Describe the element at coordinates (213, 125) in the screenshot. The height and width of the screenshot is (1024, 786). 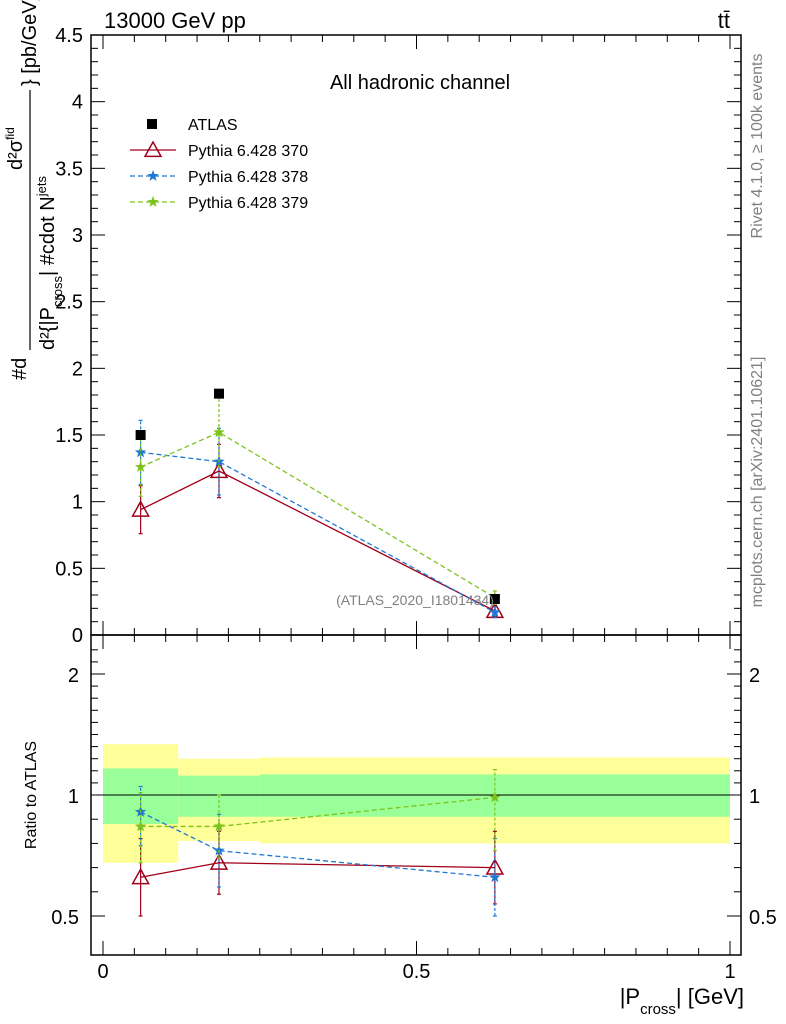
I see `legend-label-atlas: ATLAS` at that location.